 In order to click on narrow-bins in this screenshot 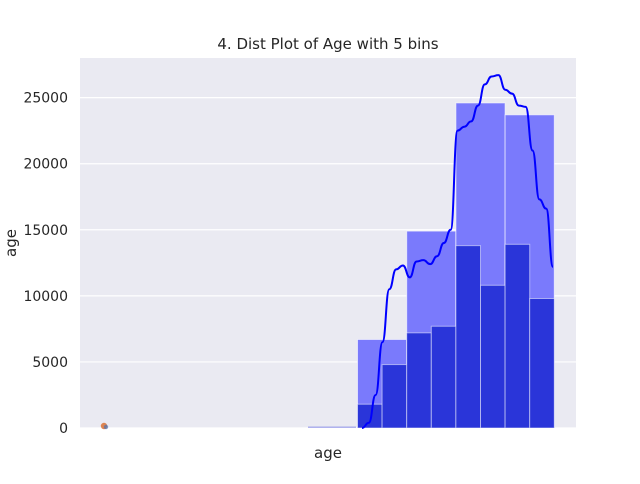, I will do `click(431, 336)`.